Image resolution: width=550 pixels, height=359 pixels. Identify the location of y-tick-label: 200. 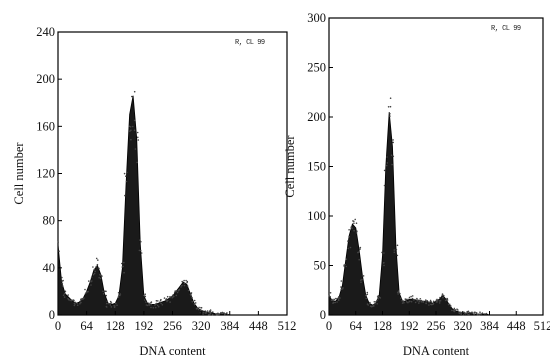
(316, 117).